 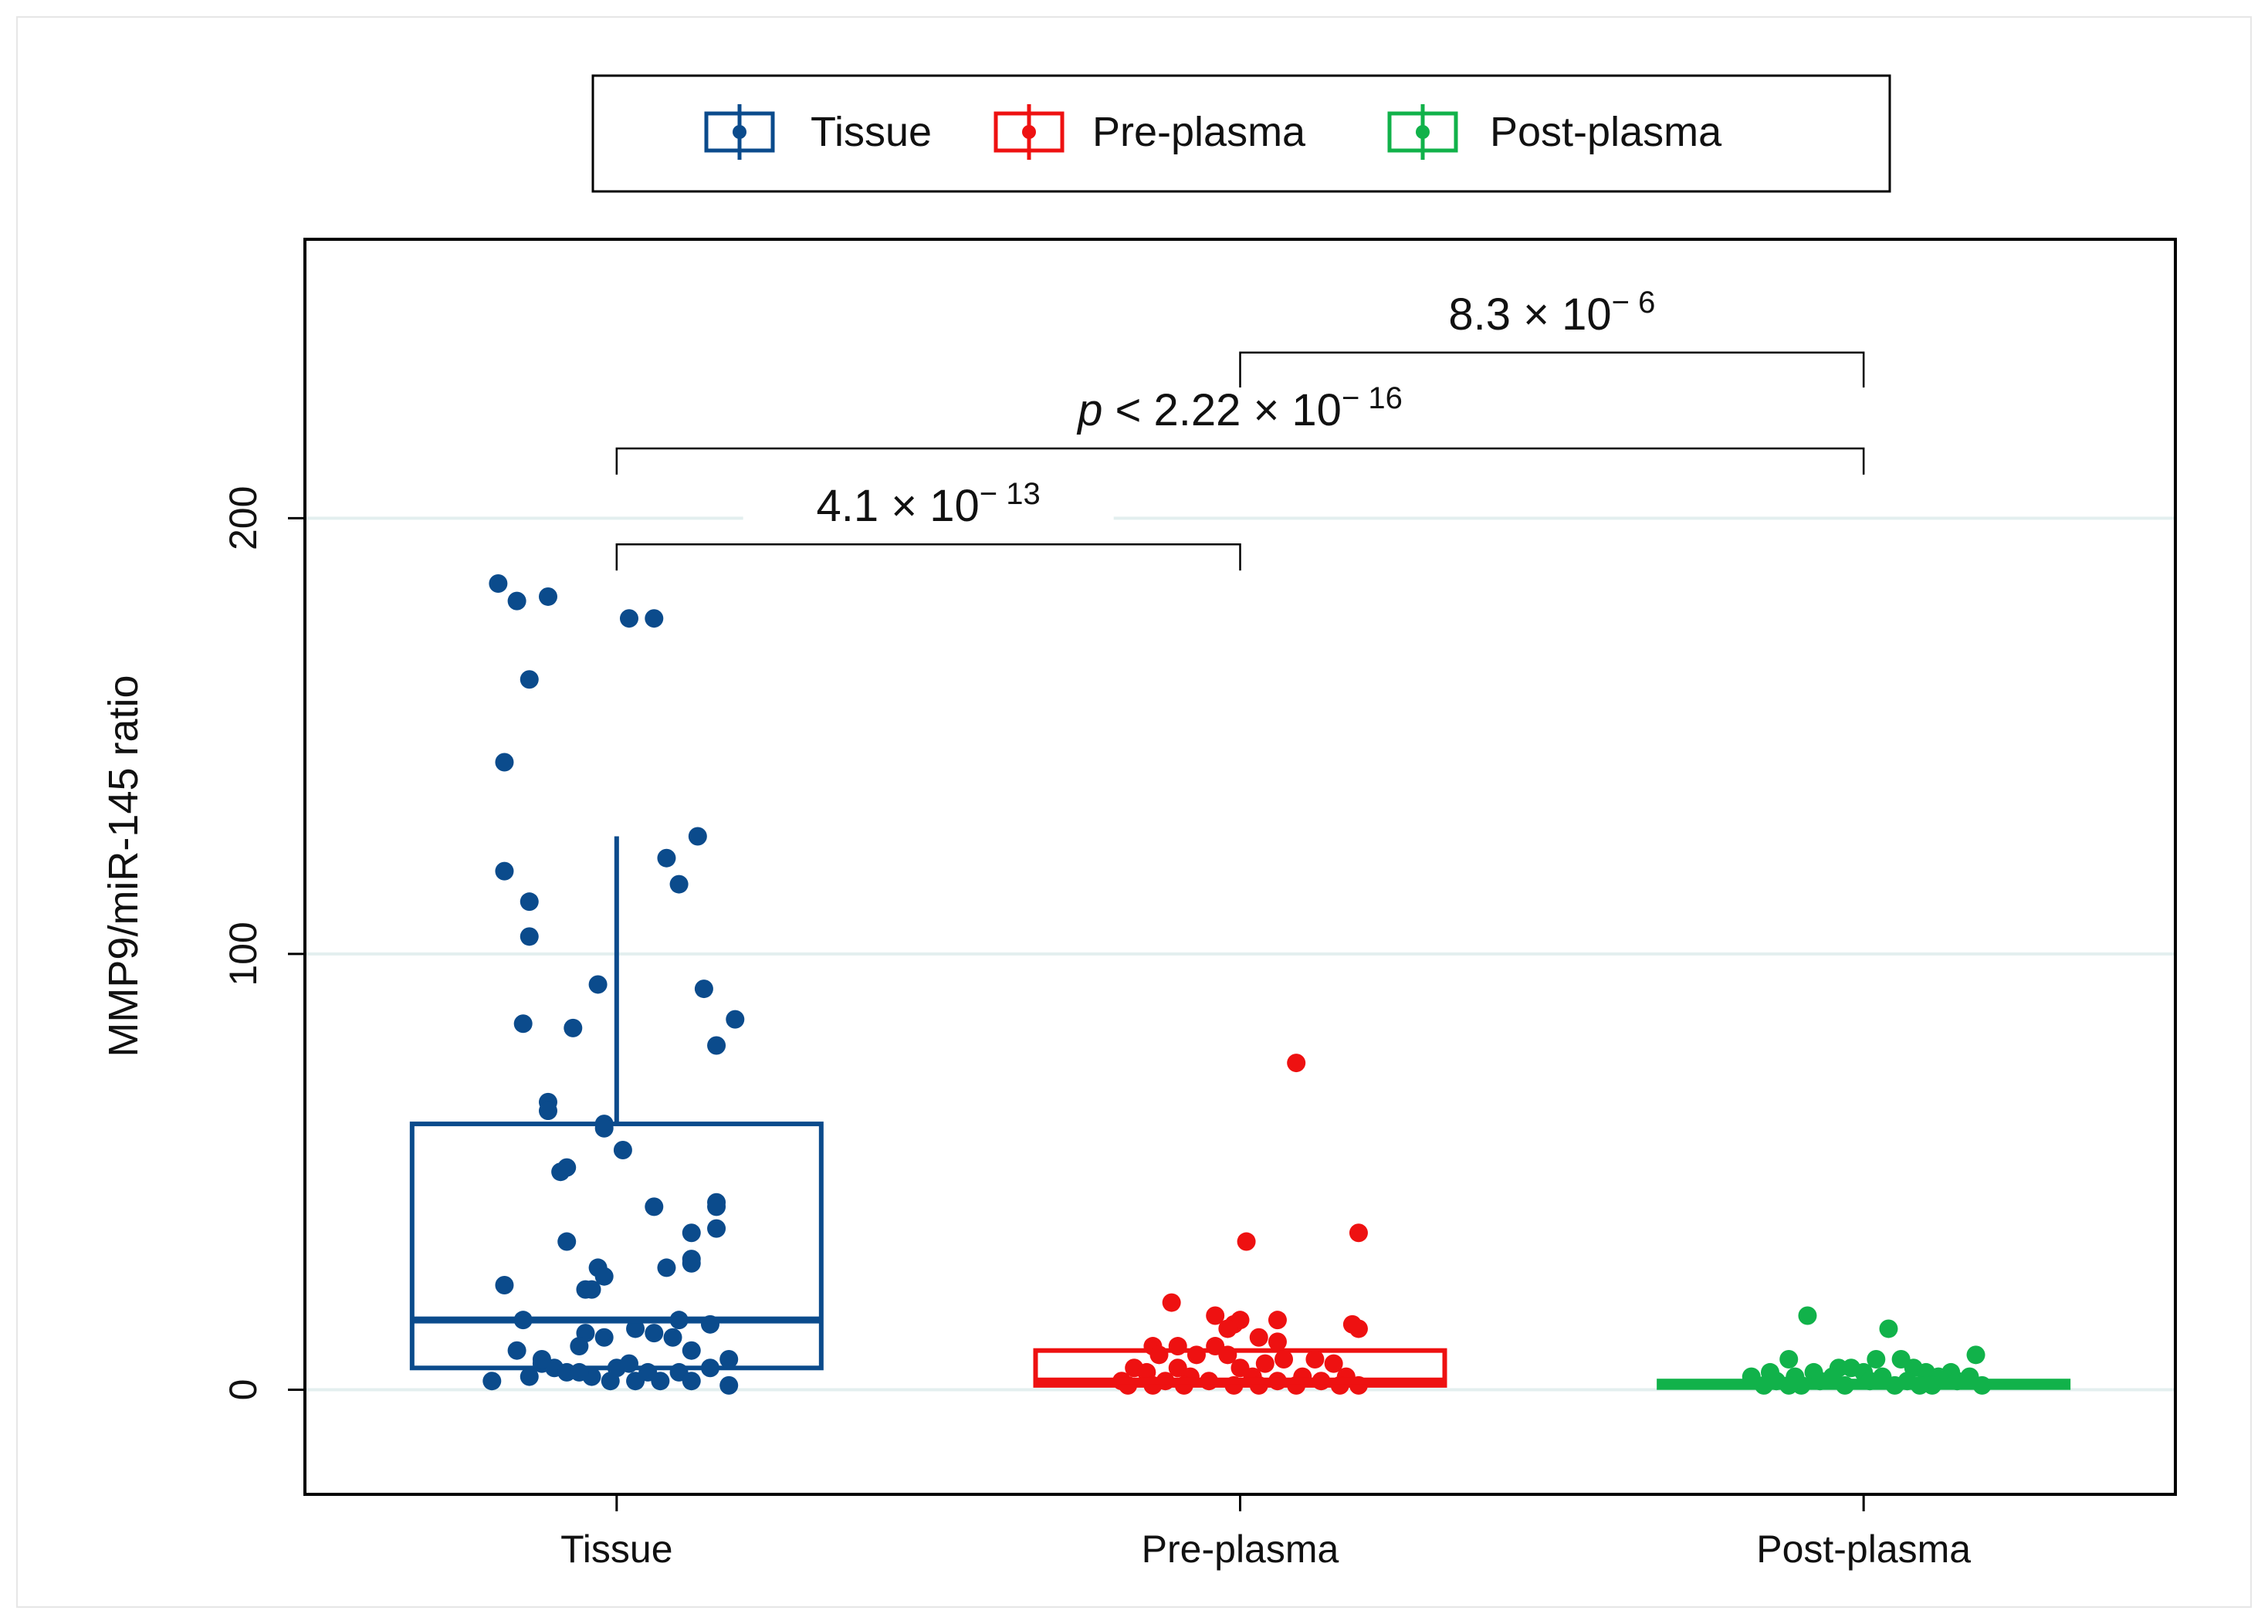 I want to click on y-tick-label-100: 100, so click(x=243, y=954).